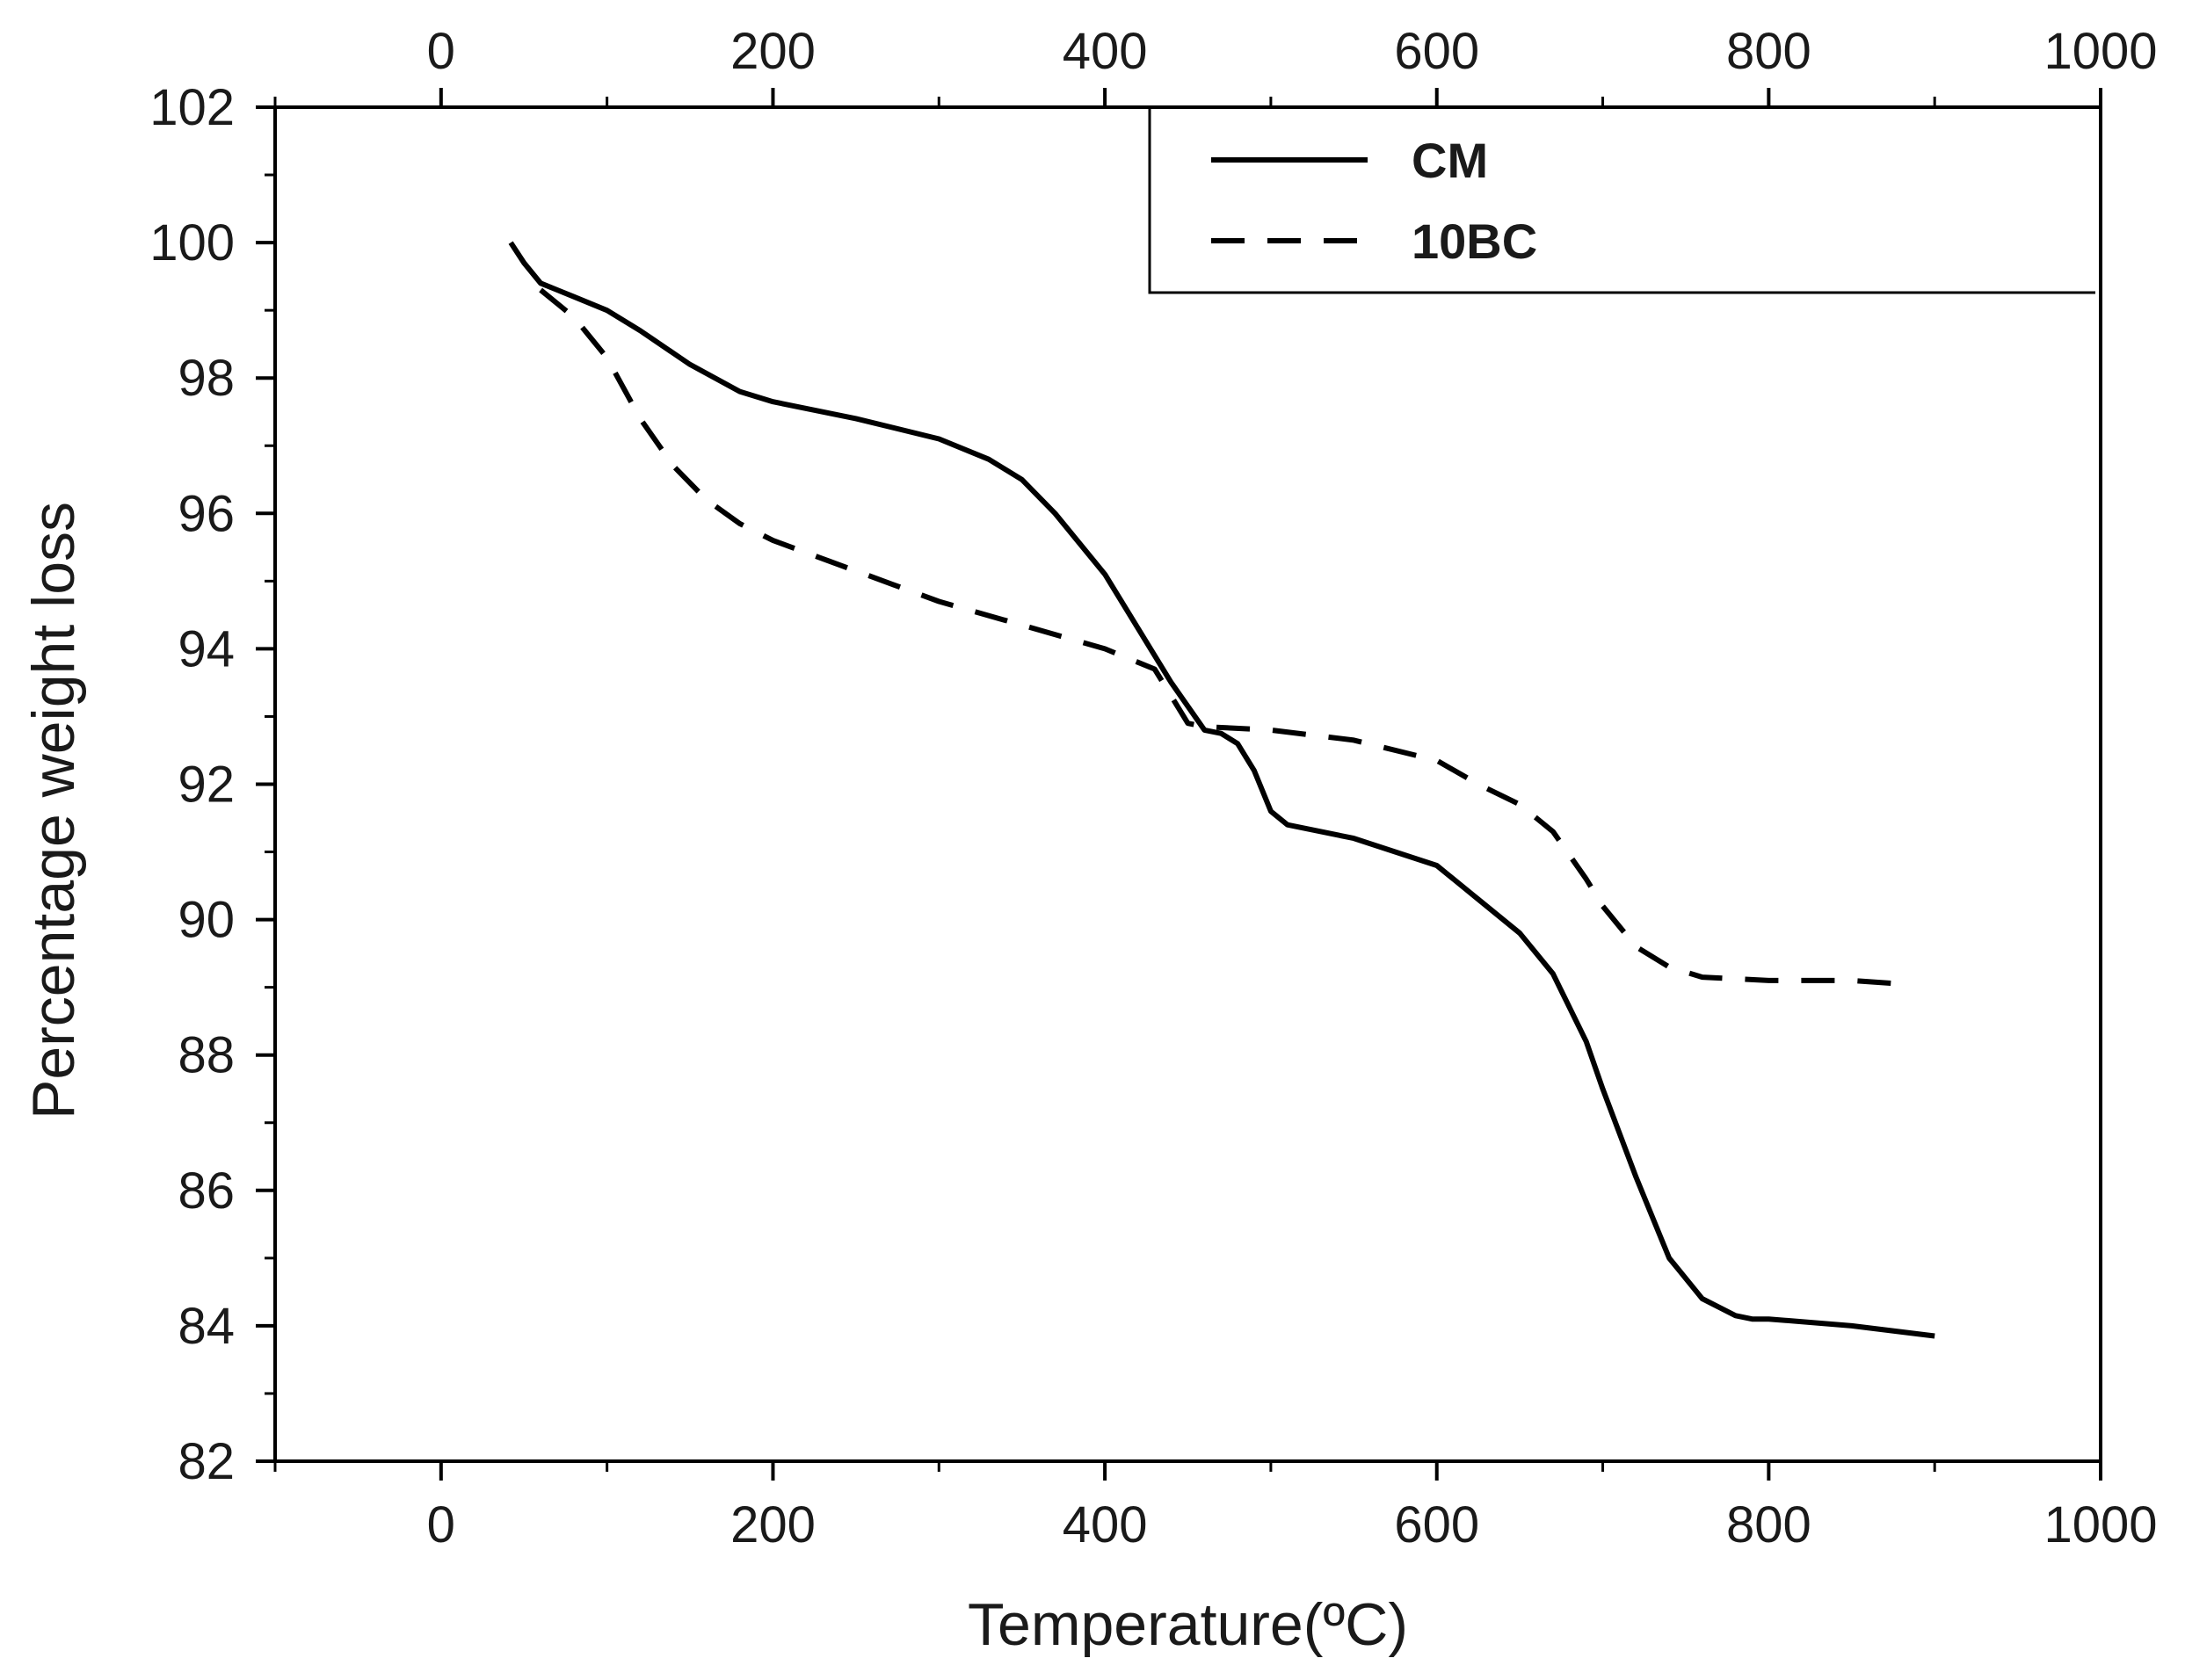  I want to click on y-tick-label-96: 96, so click(206, 513).